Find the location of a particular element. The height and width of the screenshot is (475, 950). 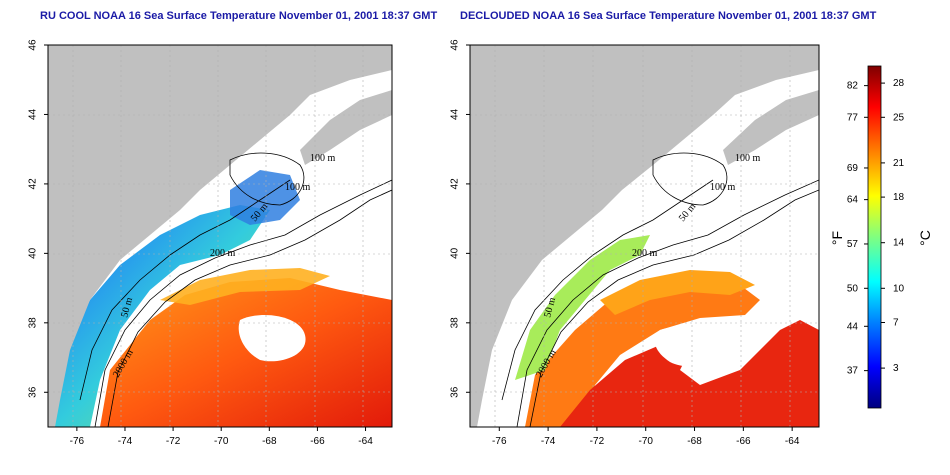

left-georges-bank-water is located at coordinates (265, 197).